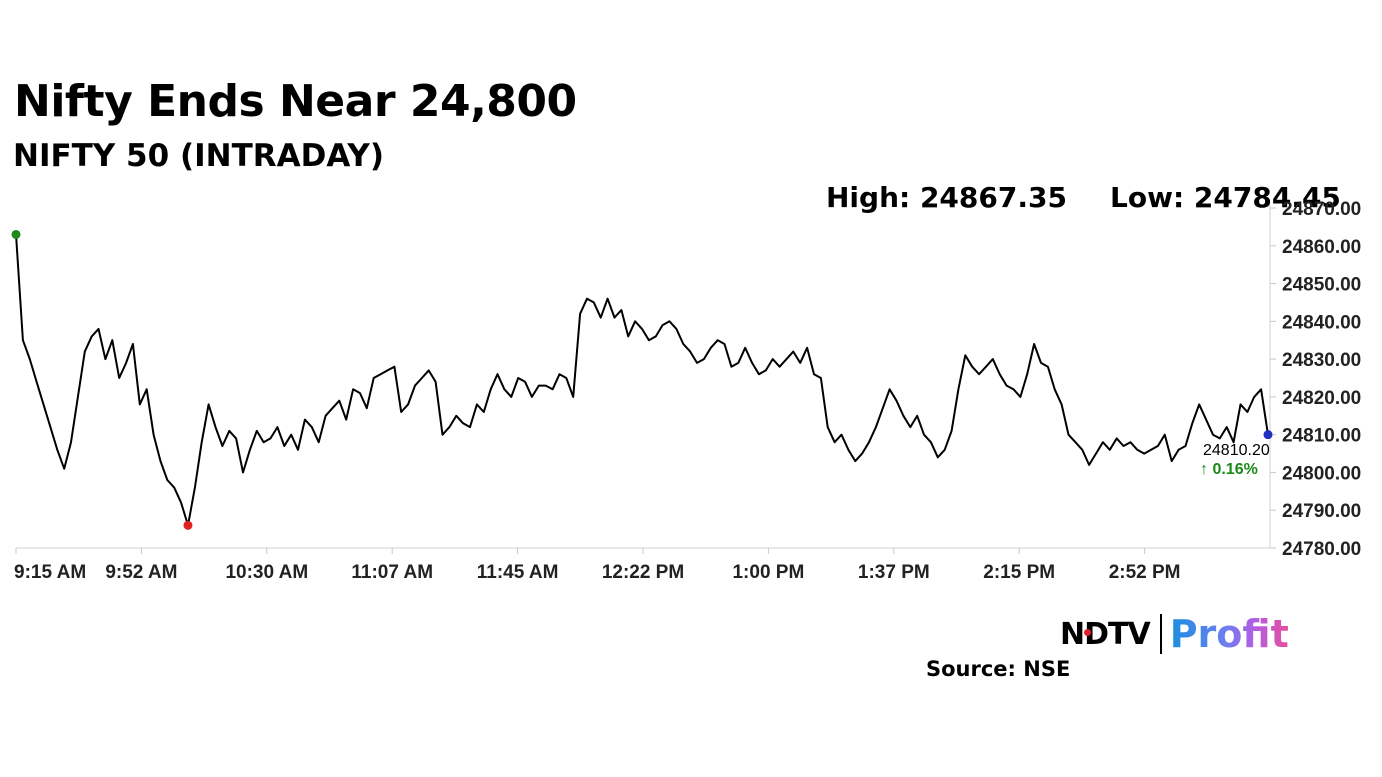 This screenshot has width=1382, height=777. Describe the element at coordinates (1087, 632) in the screenshot. I see `ndtv-red-dot-icon` at that location.